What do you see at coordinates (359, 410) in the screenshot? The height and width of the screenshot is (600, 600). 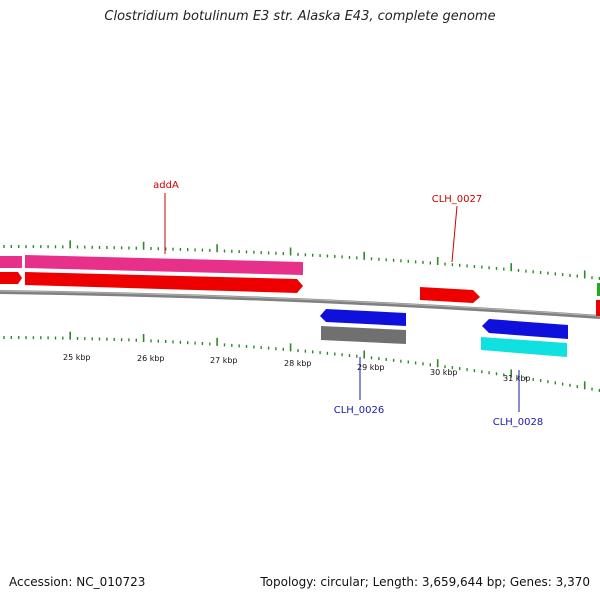 I see `gene-label-clh0026: CLH_0026` at bounding box center [359, 410].